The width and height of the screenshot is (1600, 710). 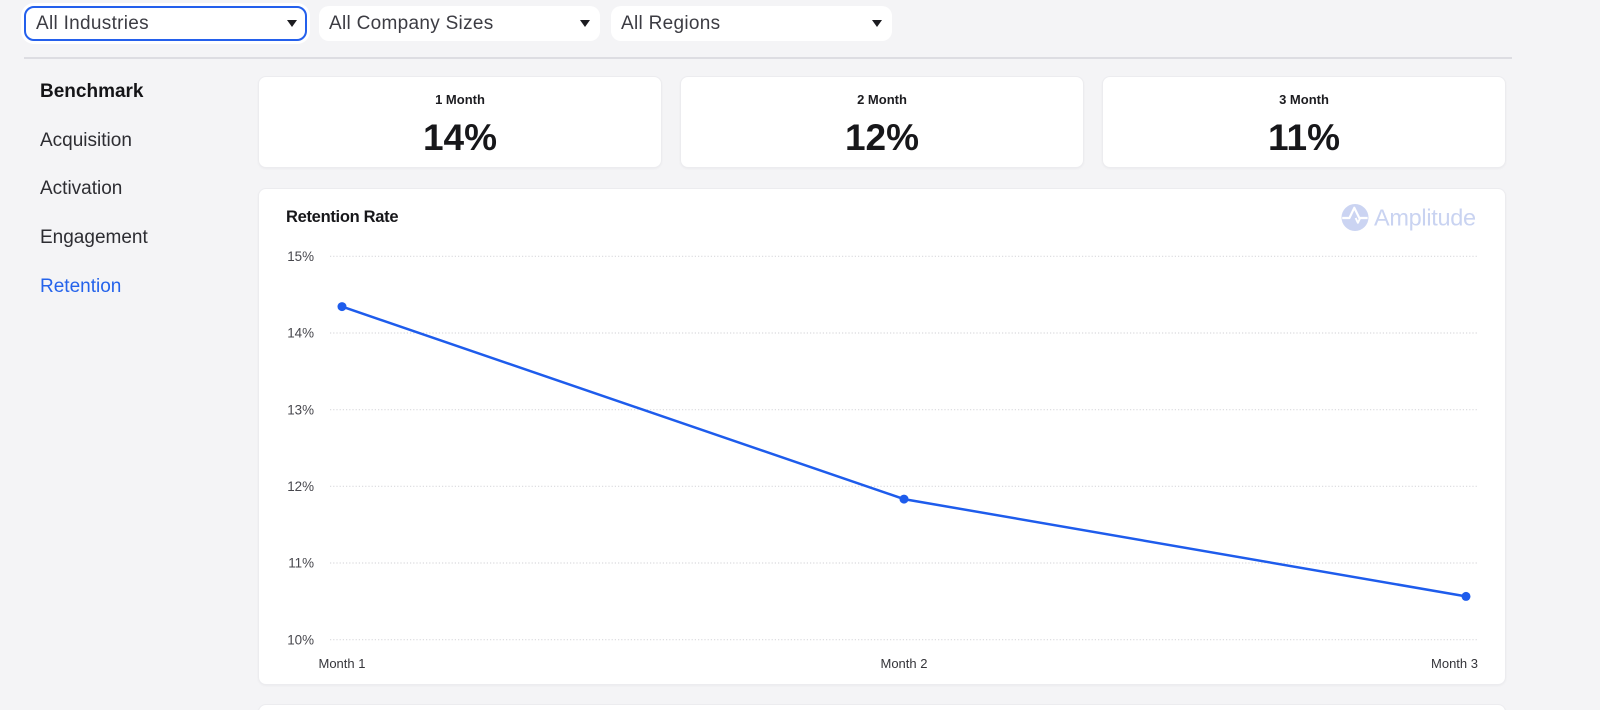 I want to click on svg-text: 14%, so click(x=300, y=333).